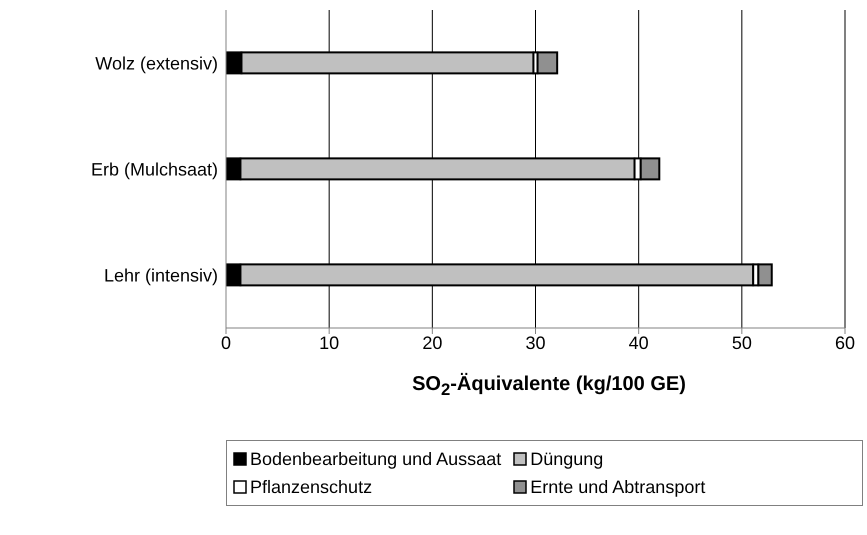 The image size is (867, 535). What do you see at coordinates (311, 487) in the screenshot?
I see `legend-label: Pflanzenschutz` at bounding box center [311, 487].